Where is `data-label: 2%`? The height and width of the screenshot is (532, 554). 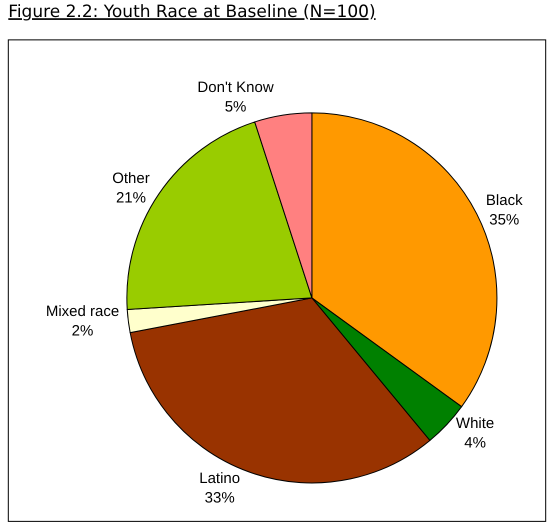 data-label: 2% is located at coordinates (83, 331).